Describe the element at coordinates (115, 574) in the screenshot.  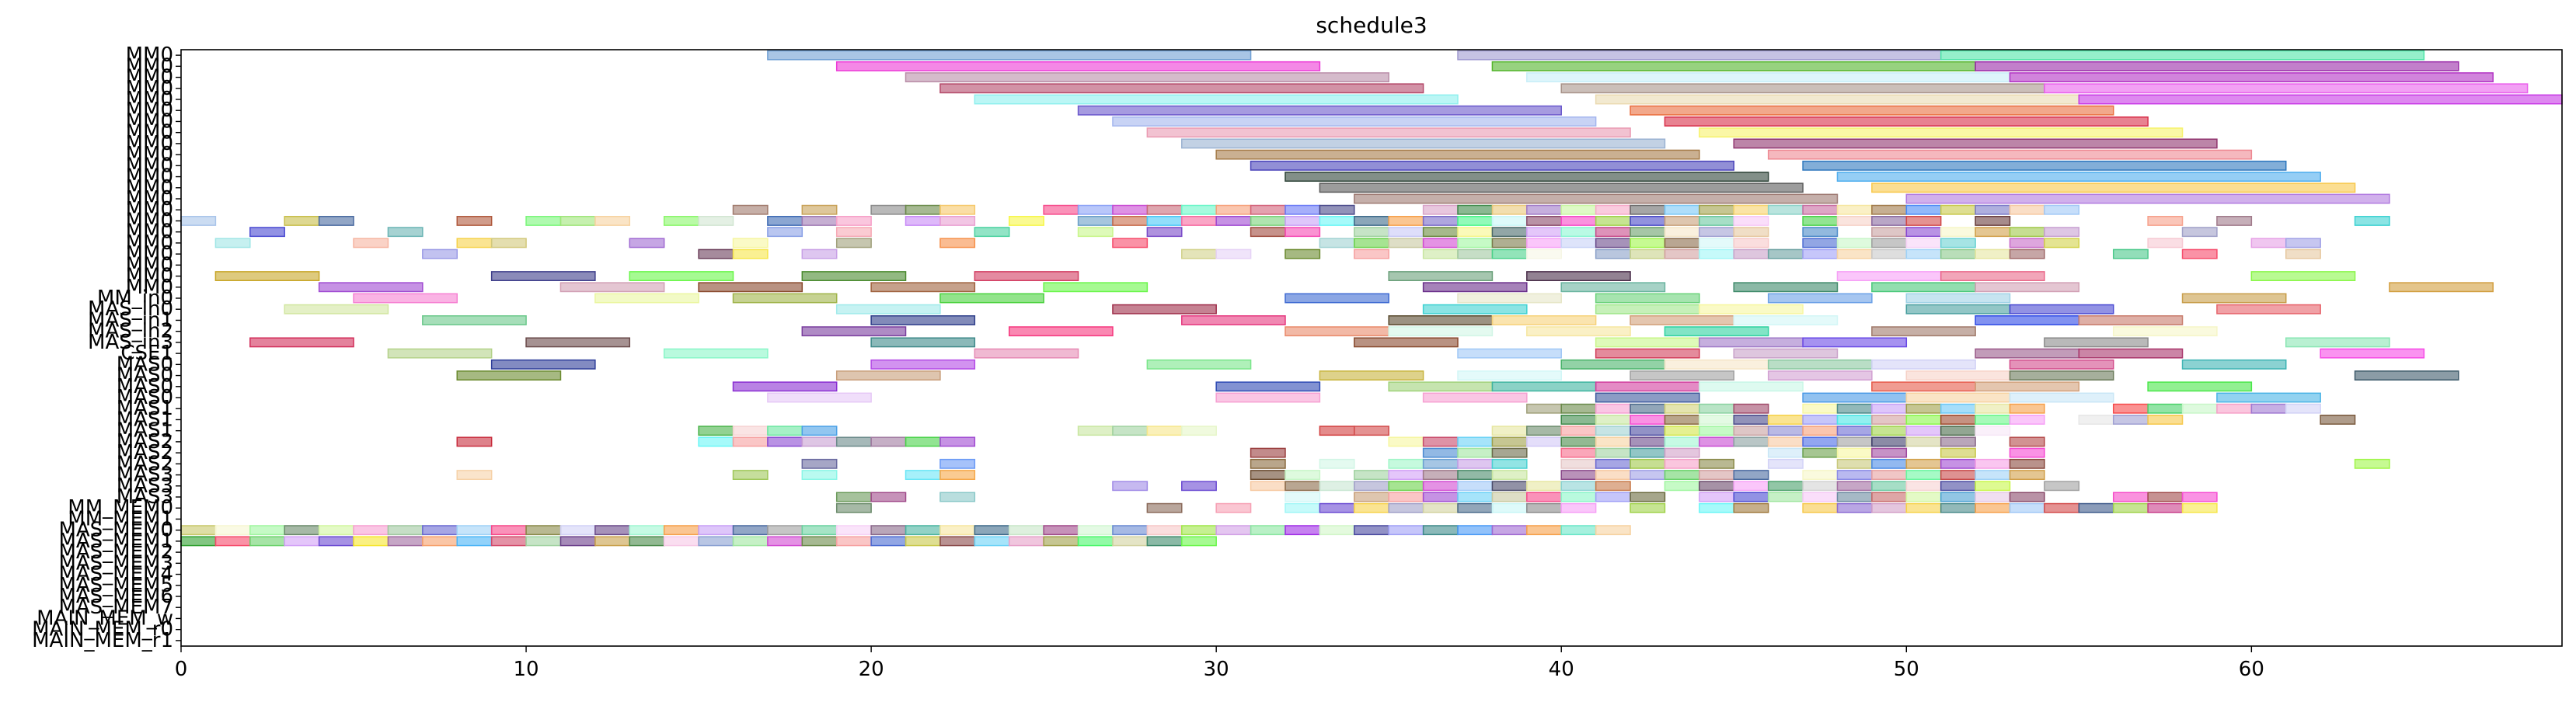
I see `y-tick-label: MAS_MEM4` at that location.